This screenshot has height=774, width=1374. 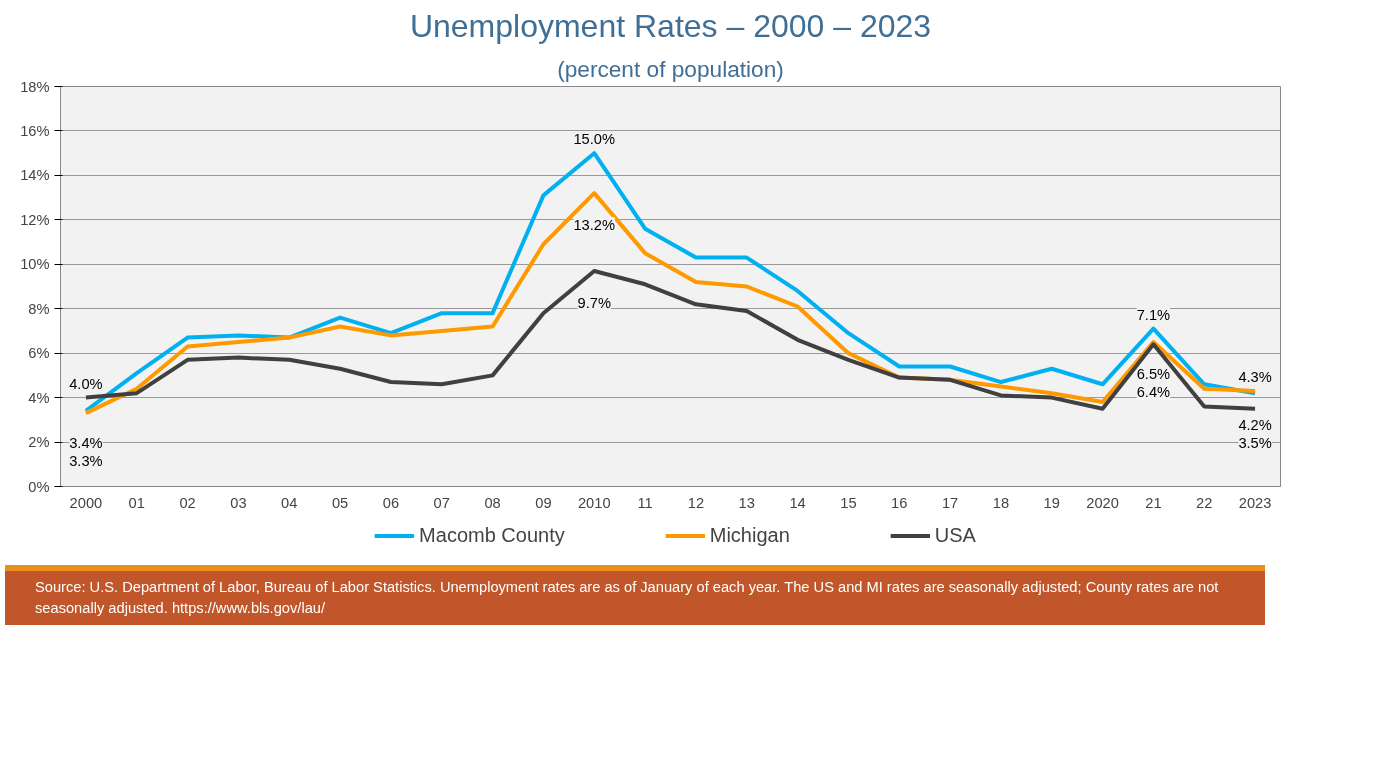 What do you see at coordinates (39, 308) in the screenshot?
I see `y-tick-label: 8%` at bounding box center [39, 308].